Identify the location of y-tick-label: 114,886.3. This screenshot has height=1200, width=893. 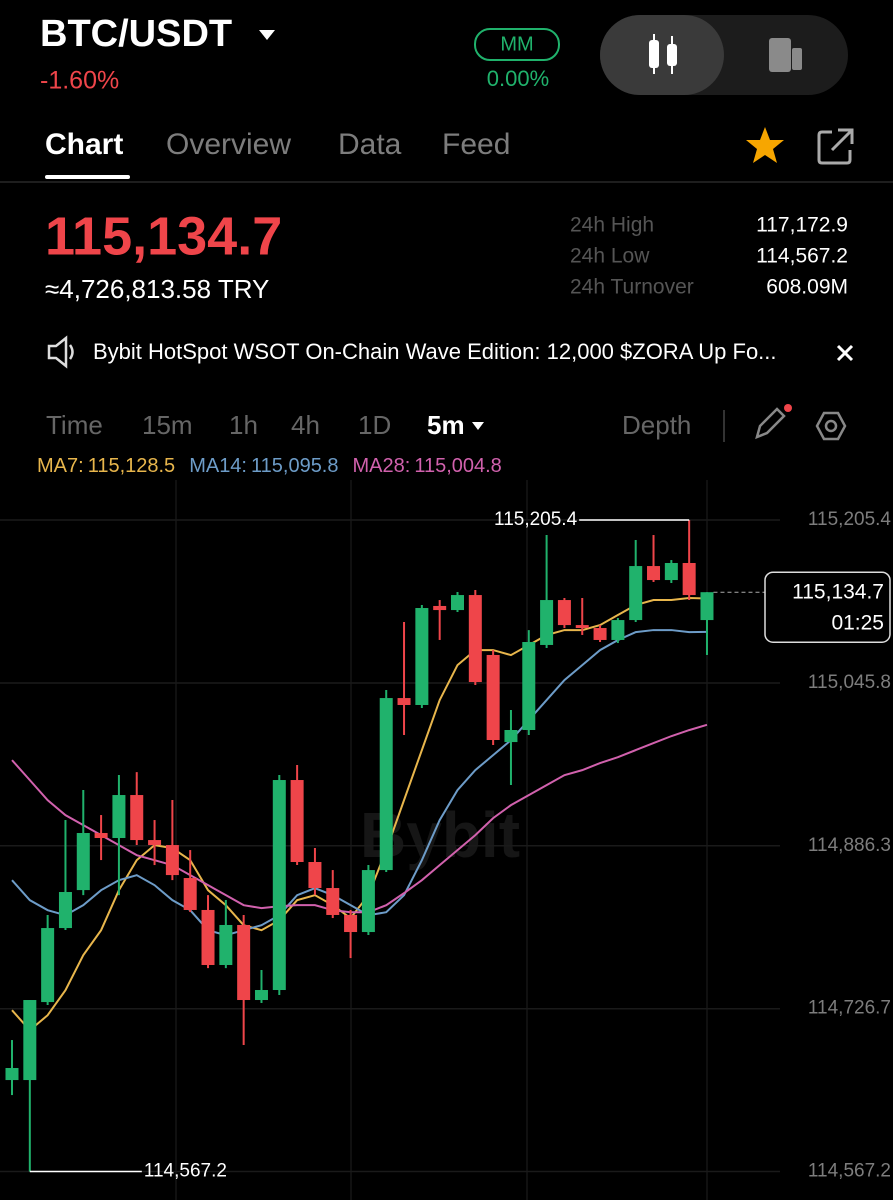
(849, 845).